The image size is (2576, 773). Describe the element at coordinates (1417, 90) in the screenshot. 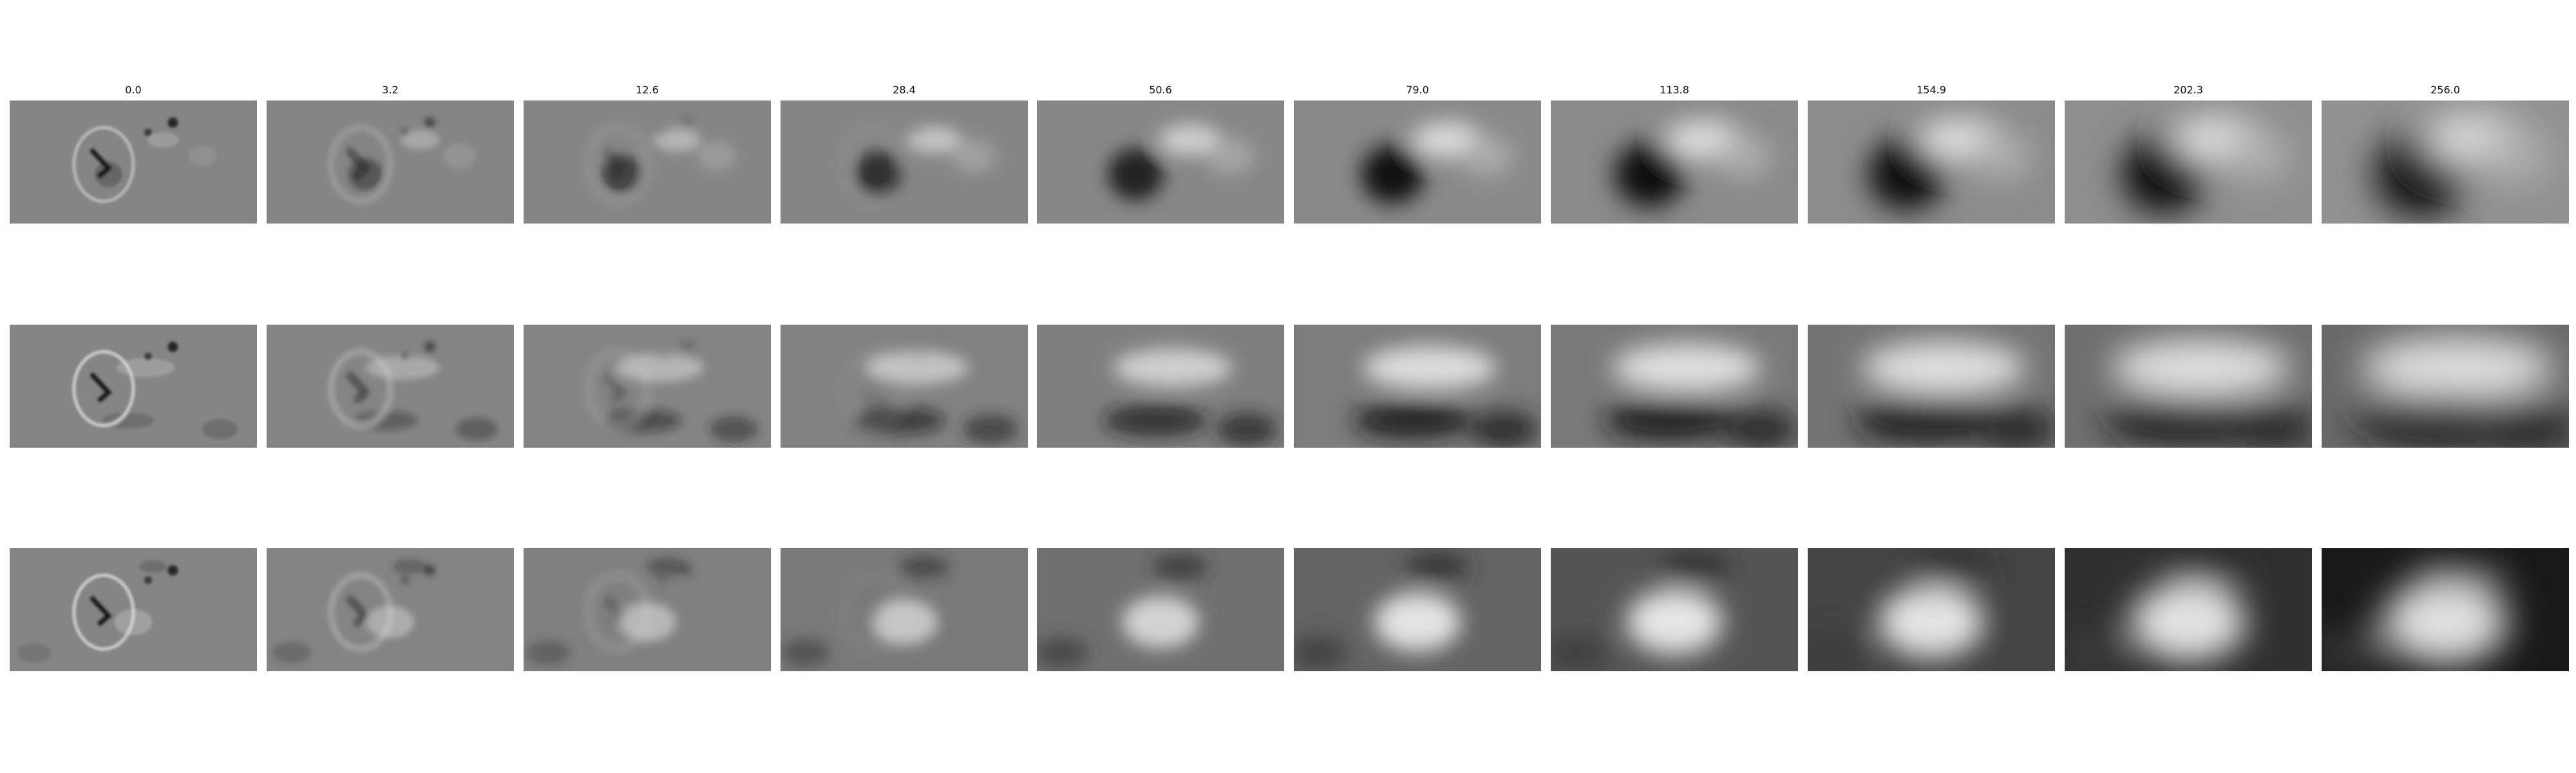

I see `column-title-5: 79.0` at that location.